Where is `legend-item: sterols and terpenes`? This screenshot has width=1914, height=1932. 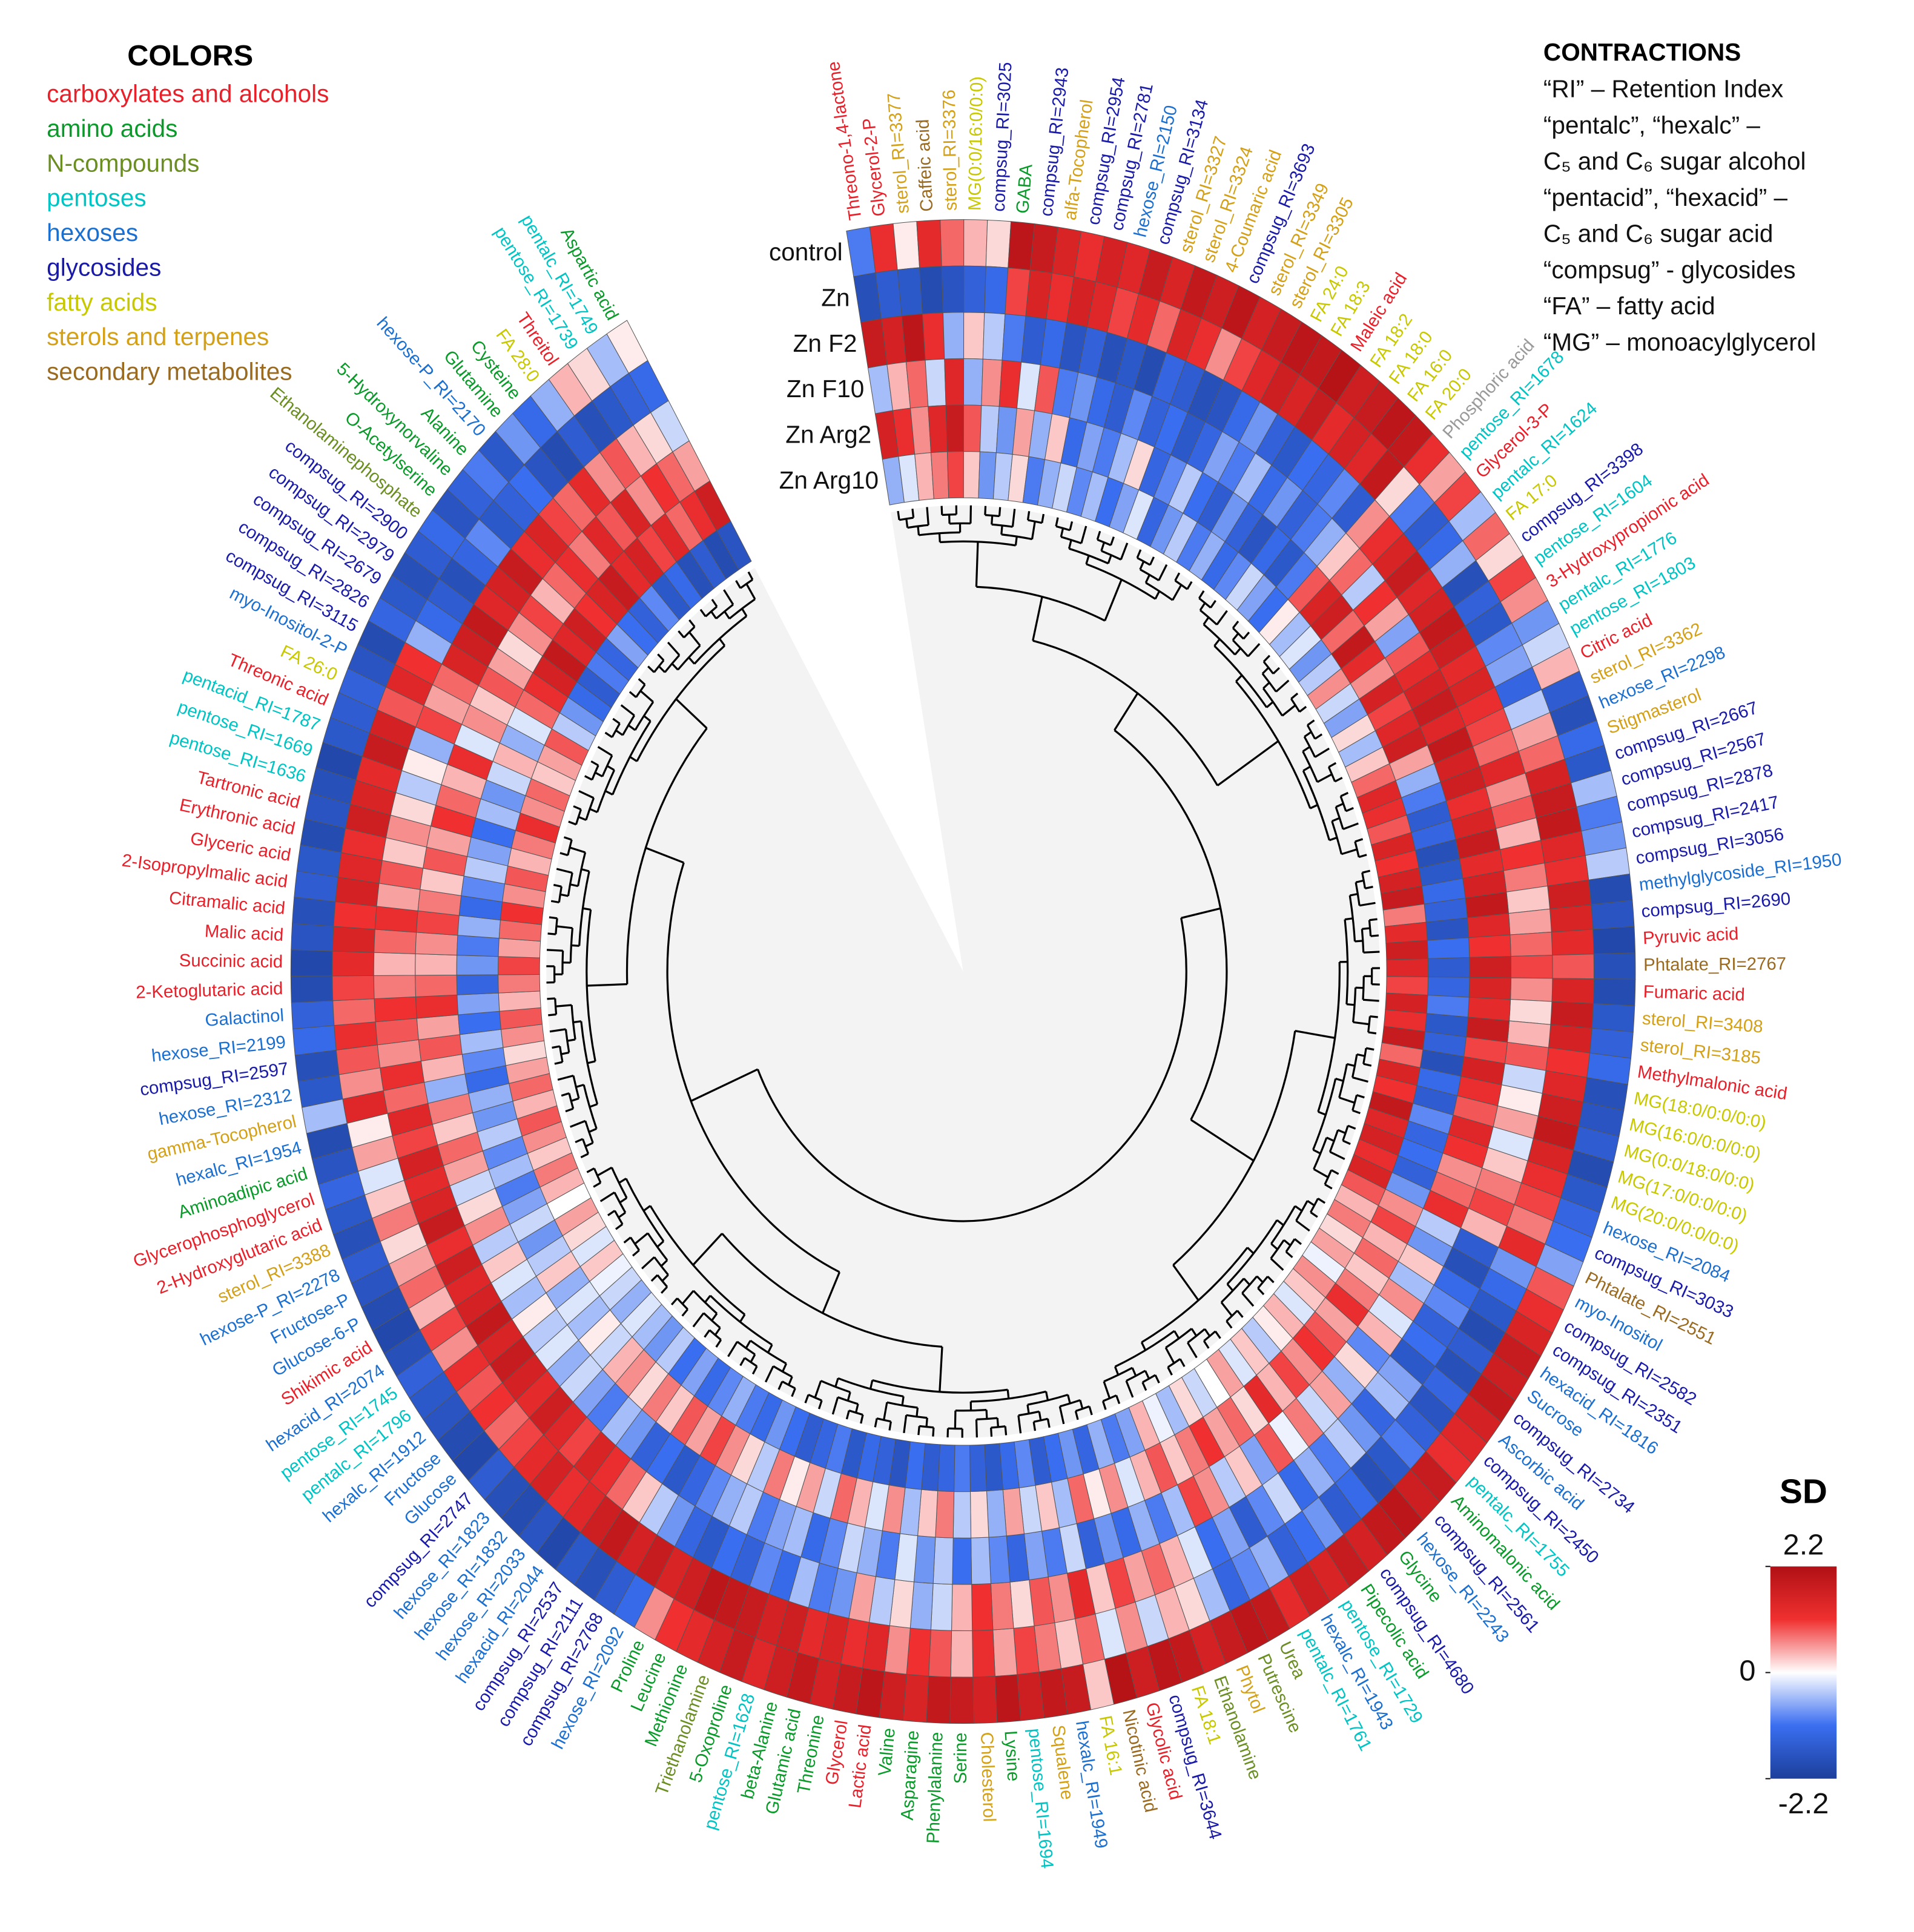
legend-item: sterols and terpenes is located at coordinates (158, 337).